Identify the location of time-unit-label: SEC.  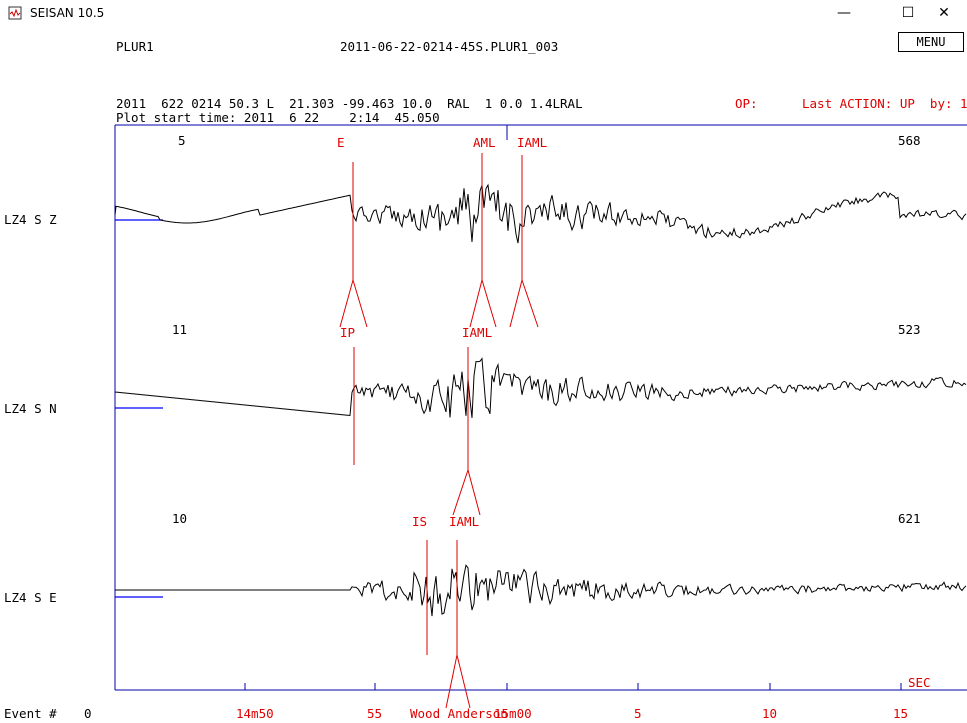
(919, 682).